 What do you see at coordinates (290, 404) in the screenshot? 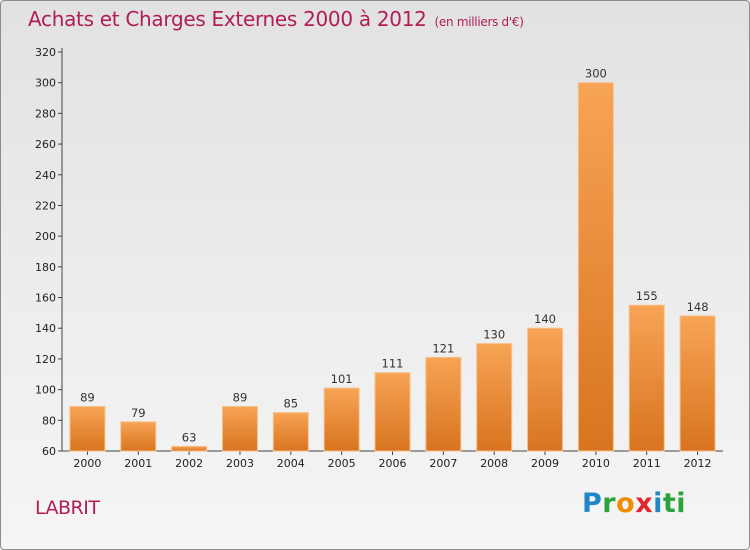
I see `value-label-2004: 85` at bounding box center [290, 404].